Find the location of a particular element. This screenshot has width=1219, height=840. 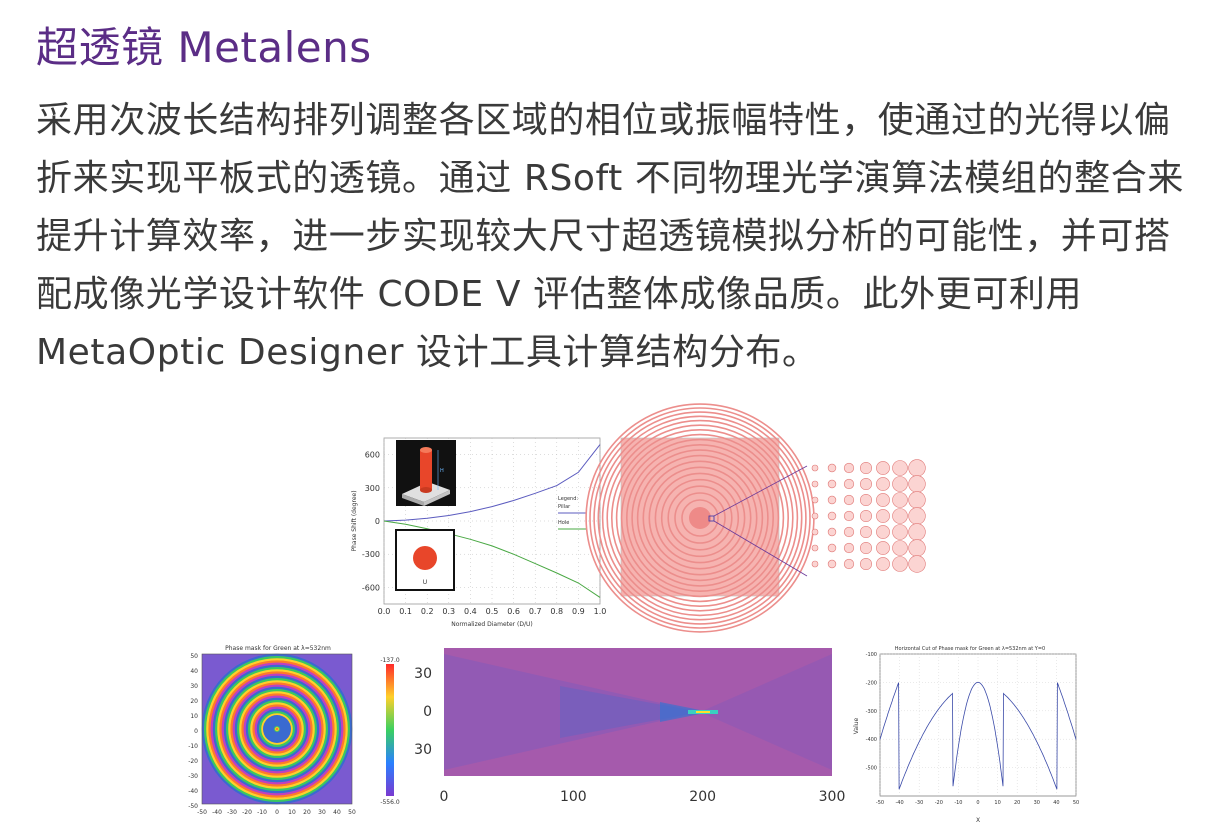

y-tick-label: 40 is located at coordinates (194, 671).